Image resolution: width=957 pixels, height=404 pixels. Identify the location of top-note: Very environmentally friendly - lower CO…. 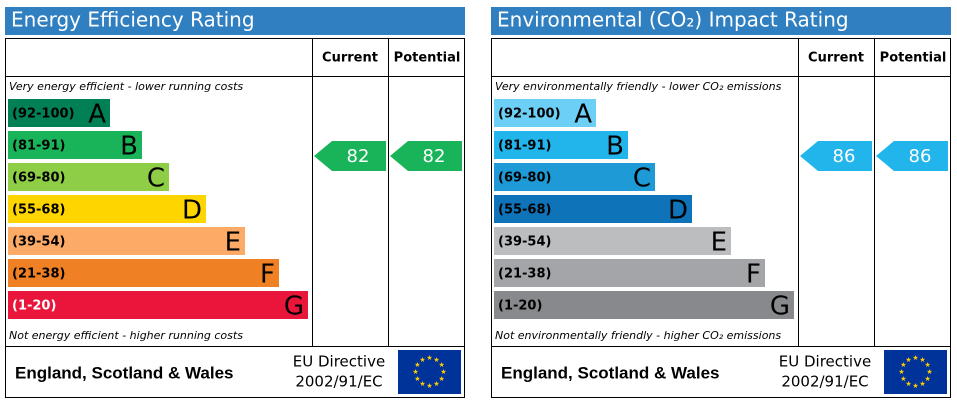
(638, 86).